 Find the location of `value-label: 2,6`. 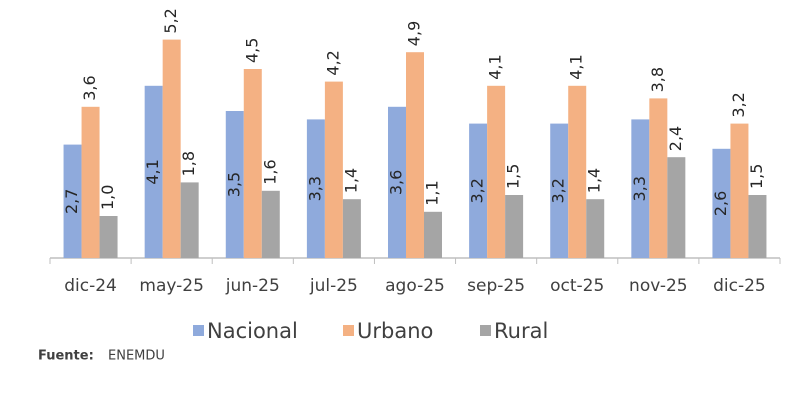

value-label: 2,6 is located at coordinates (720, 203).